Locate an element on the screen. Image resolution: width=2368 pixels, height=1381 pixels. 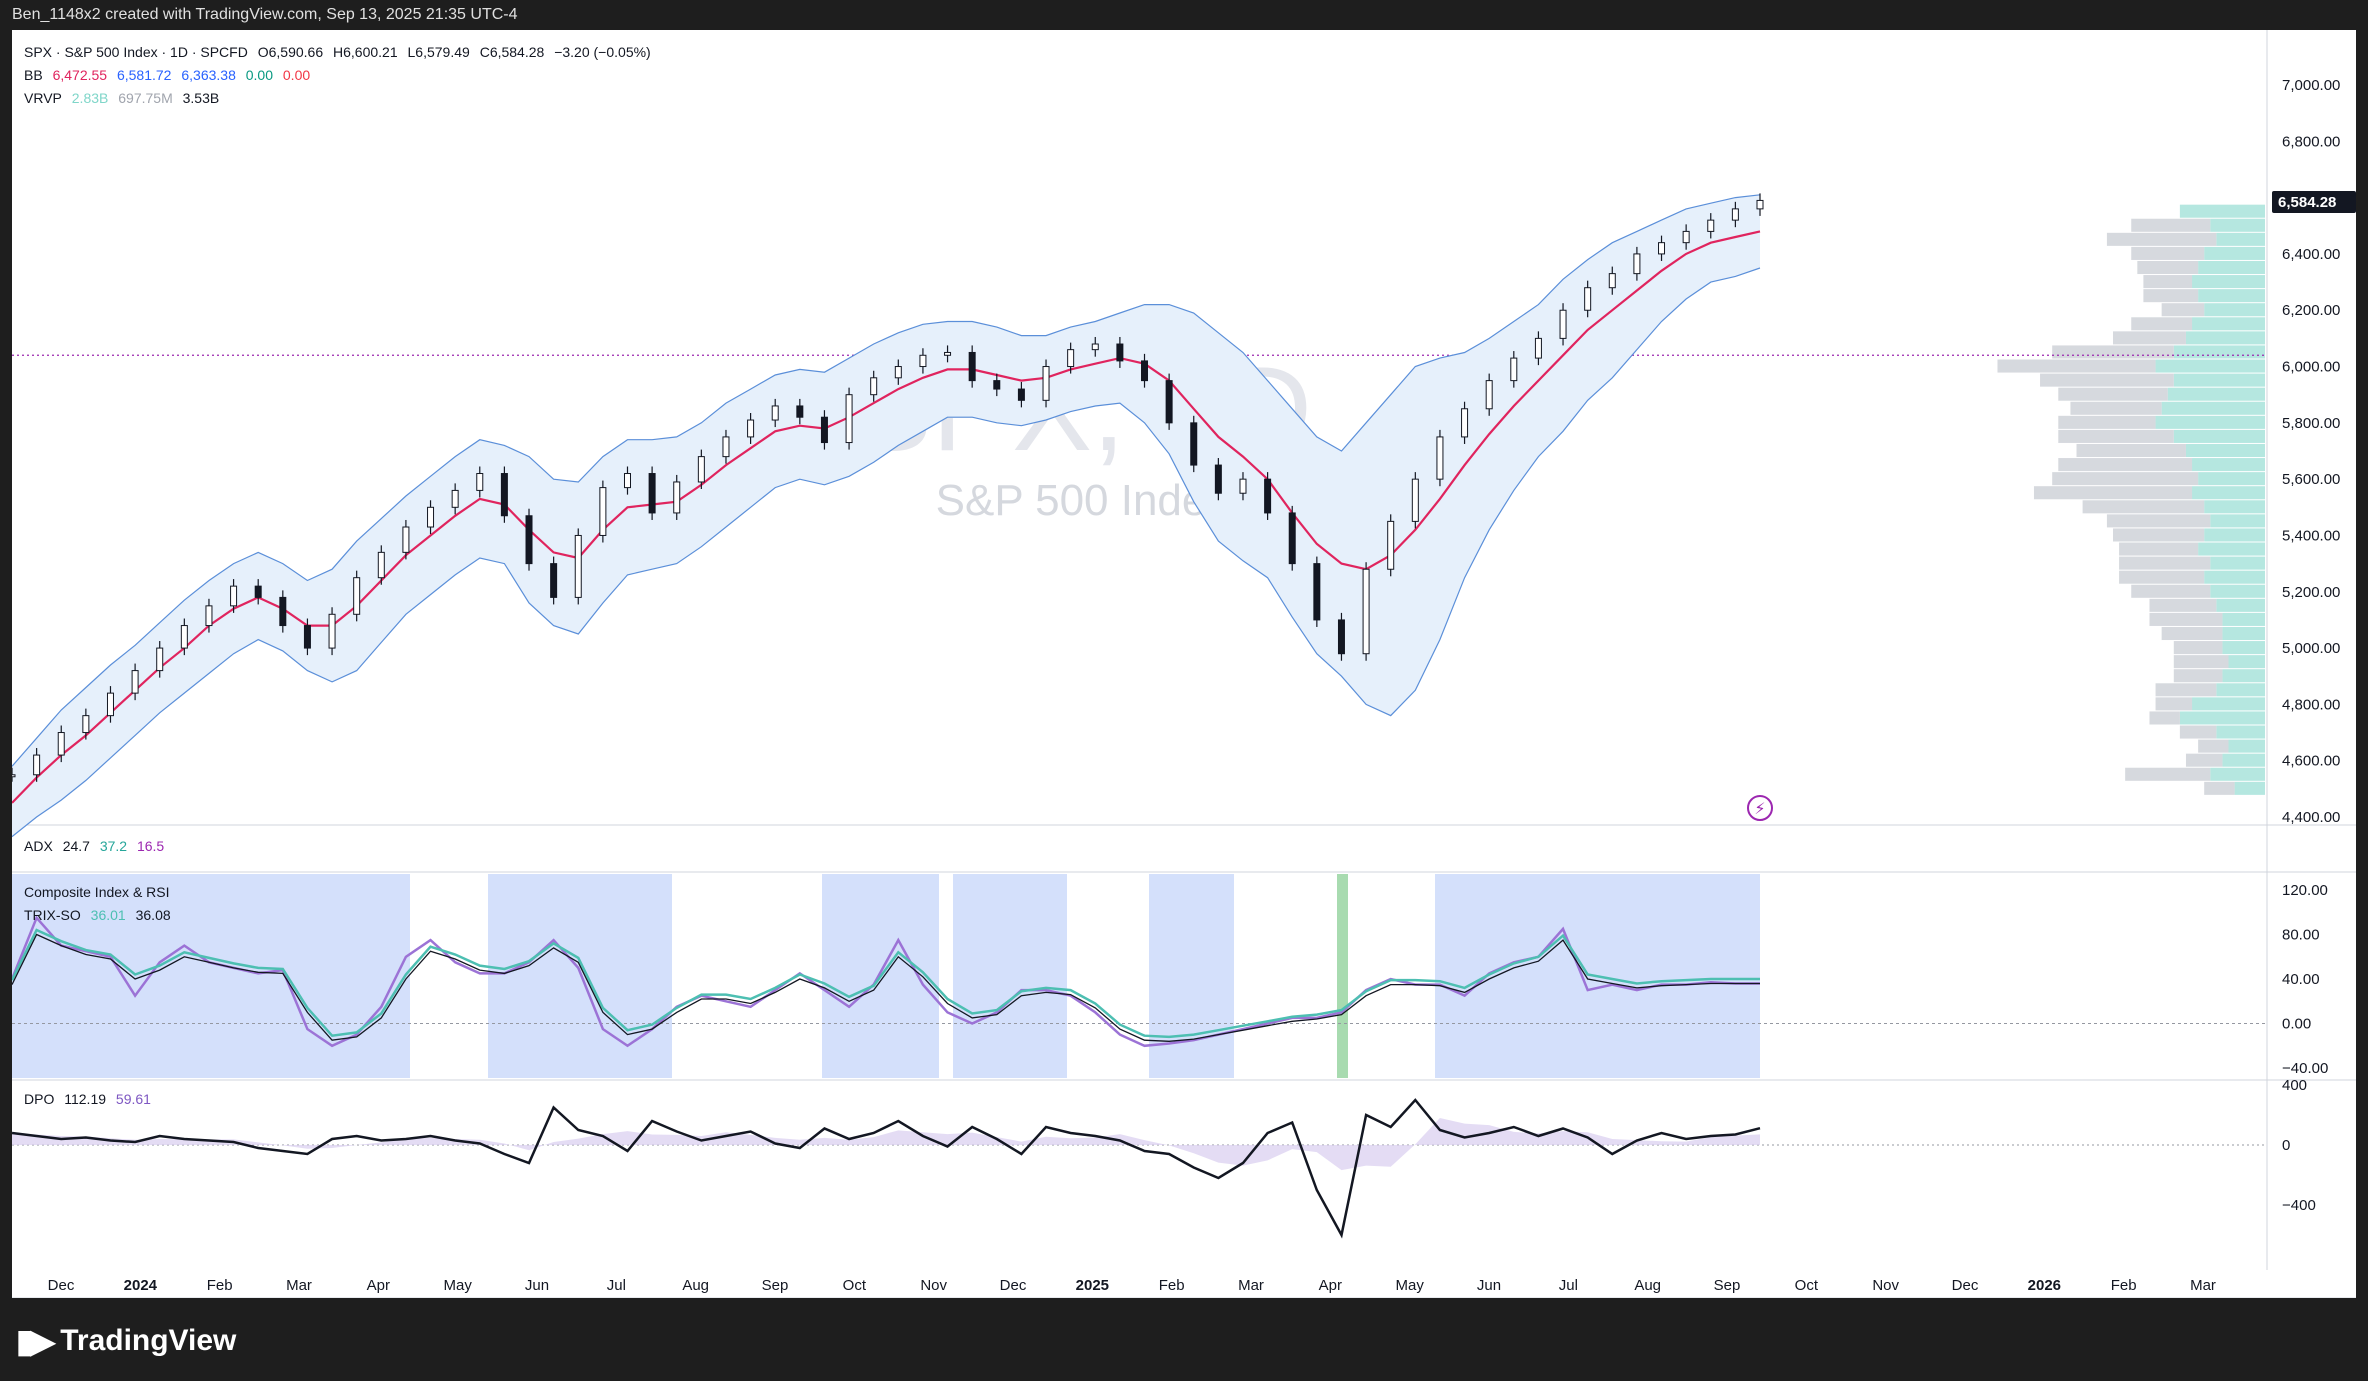
price-axis-tick: 4,800.00 is located at coordinates (2311, 704).